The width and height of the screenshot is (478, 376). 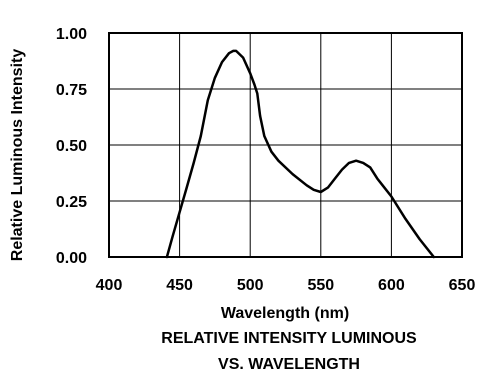 I want to click on y-tick-label: 0.75, so click(x=71, y=90).